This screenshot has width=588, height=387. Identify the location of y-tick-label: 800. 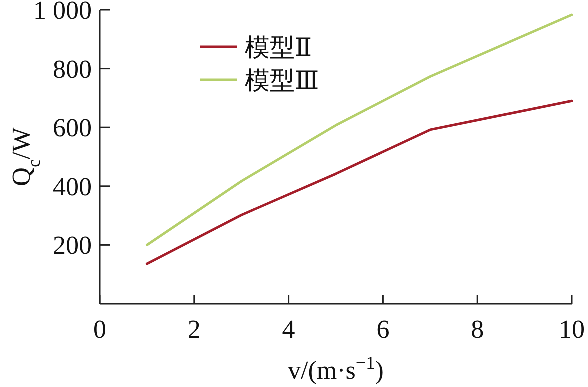
(72, 69).